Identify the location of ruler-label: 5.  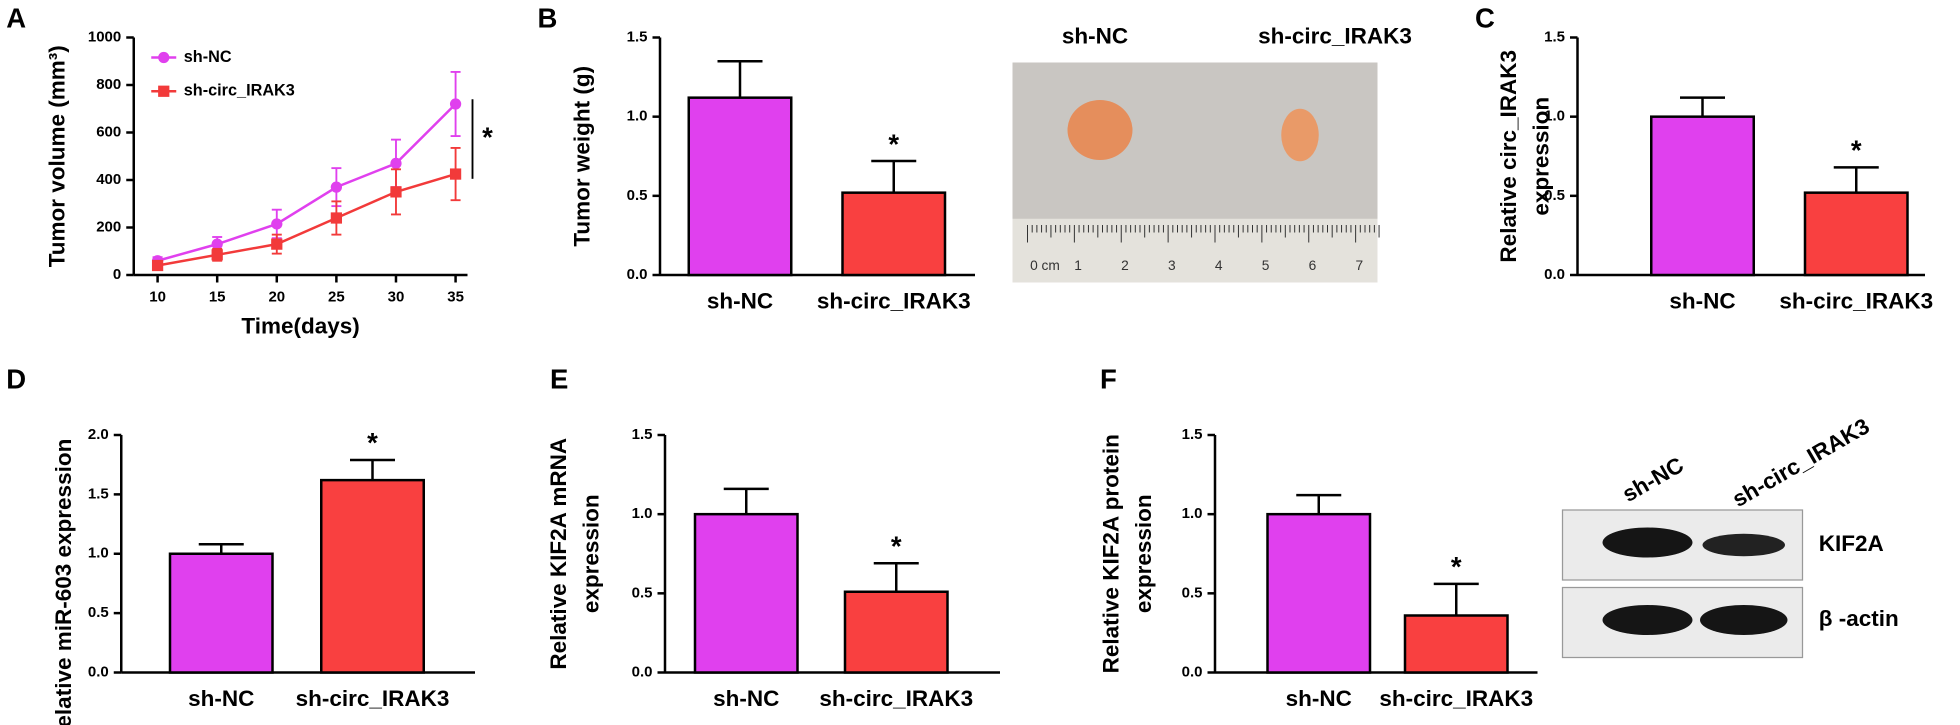
(1266, 265).